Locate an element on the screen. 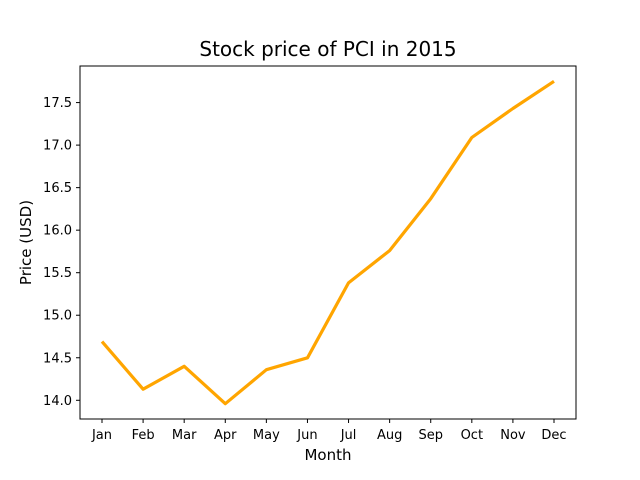 This screenshot has width=640, height=480. x-tick-label: Sep is located at coordinates (430, 435).